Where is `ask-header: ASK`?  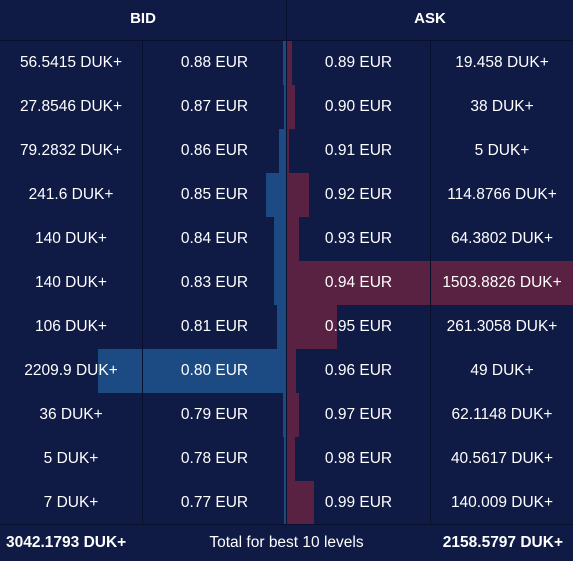
ask-header: ASK is located at coordinates (430, 18).